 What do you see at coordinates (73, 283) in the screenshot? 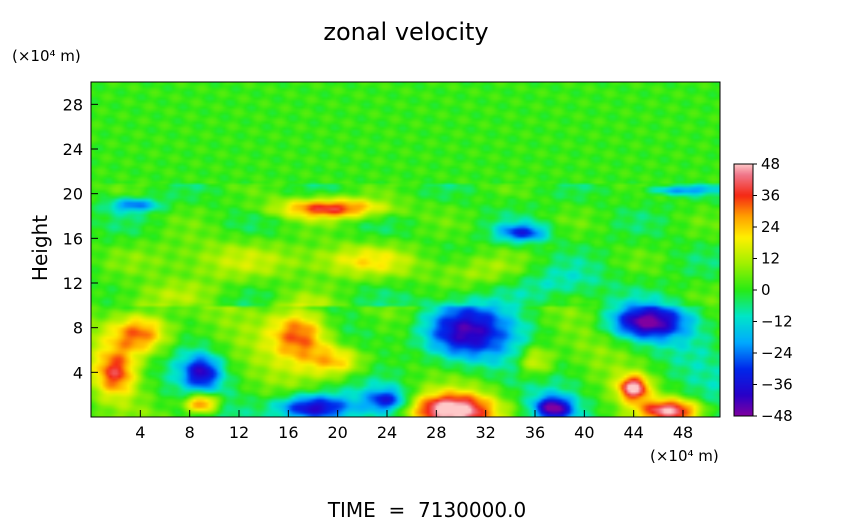
I see `y-tick-label: 12` at bounding box center [73, 283].